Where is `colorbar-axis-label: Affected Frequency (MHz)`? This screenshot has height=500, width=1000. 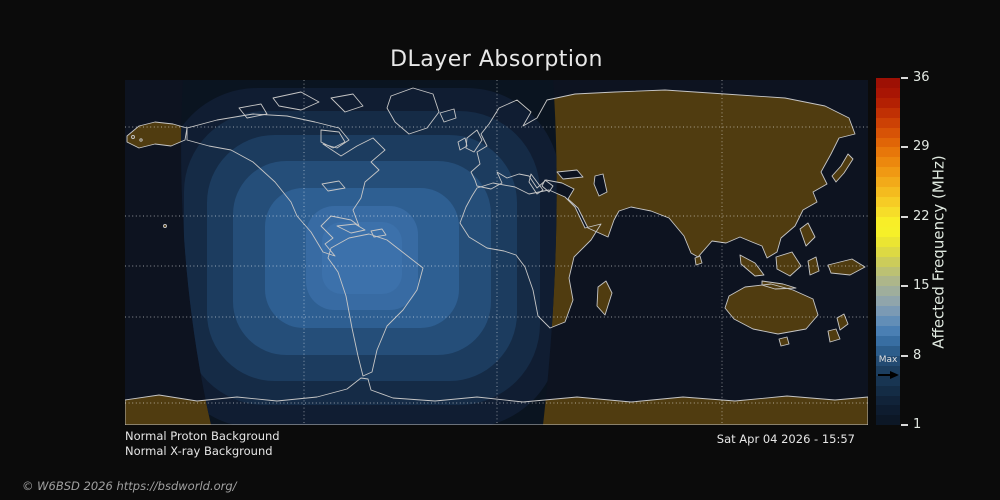
colorbar-axis-label: Affected Frequency (MHz) is located at coordinates (938, 252).